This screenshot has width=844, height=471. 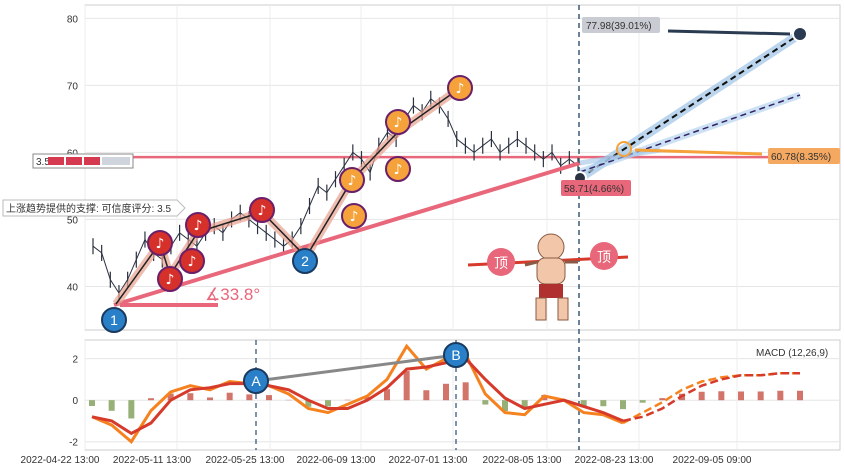 I want to click on point-label: B, so click(x=456, y=355).